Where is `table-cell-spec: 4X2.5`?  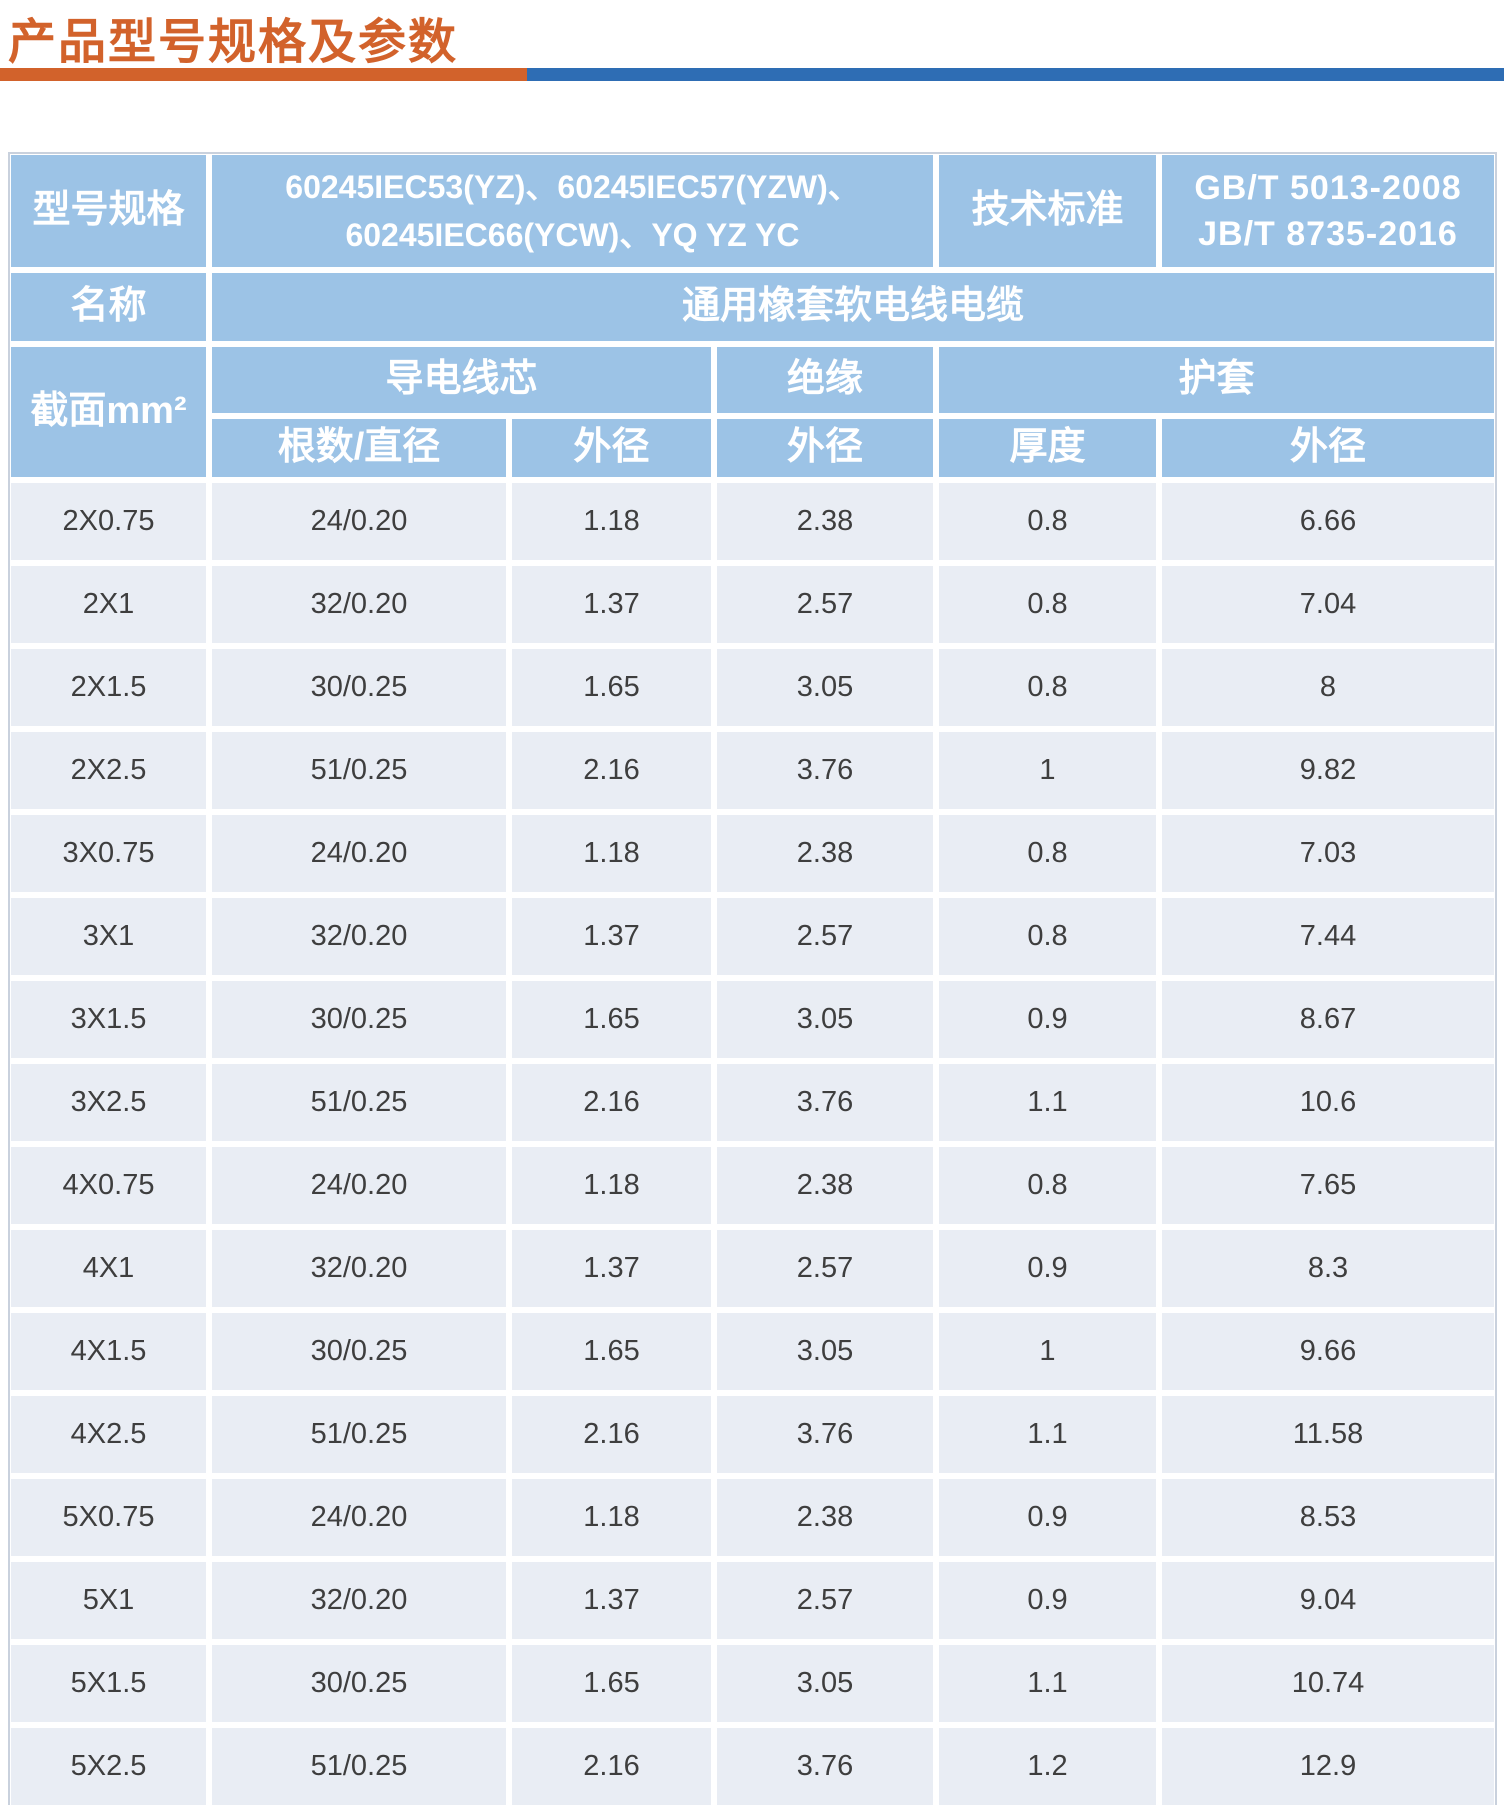
table-cell-spec: 4X2.5 is located at coordinates (108, 1434).